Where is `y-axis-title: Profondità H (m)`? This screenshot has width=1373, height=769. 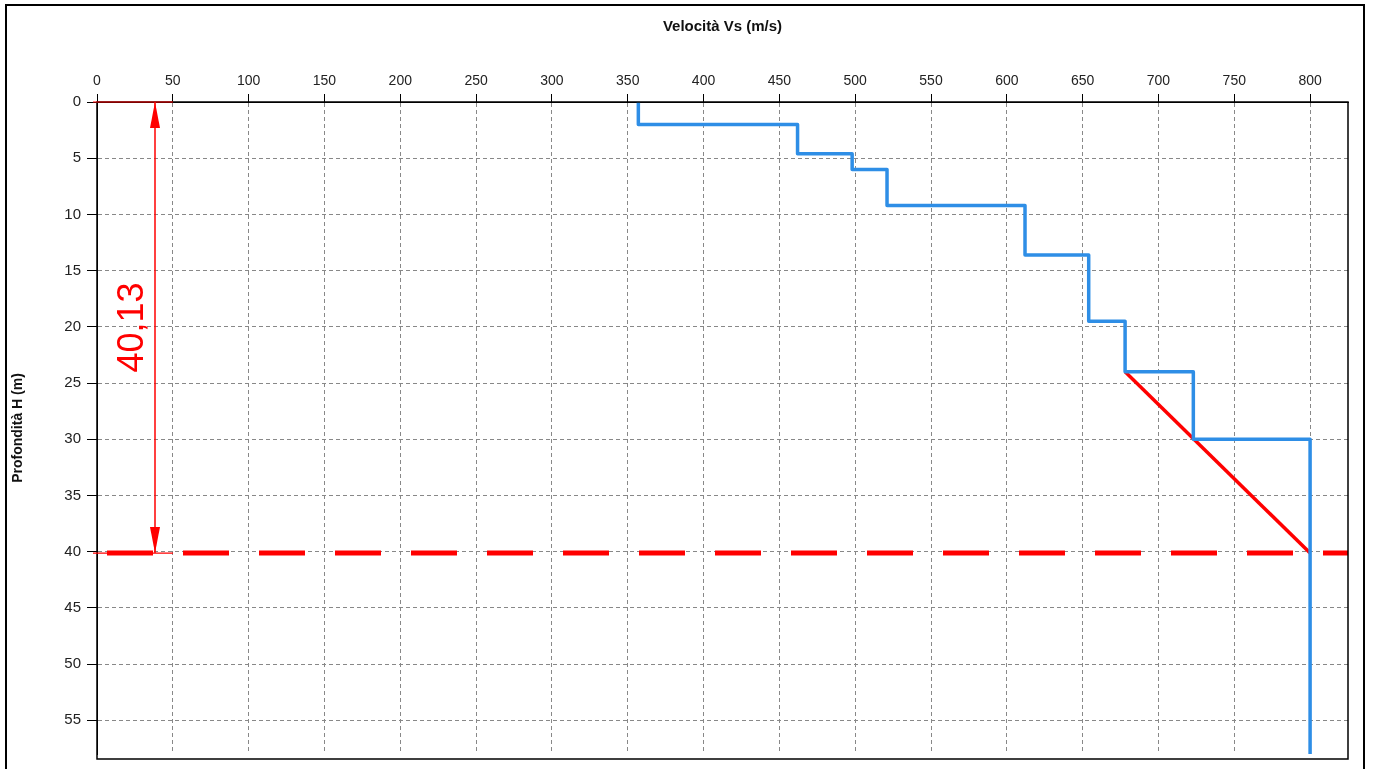 y-axis-title: Profondità H (m) is located at coordinates (17, 428).